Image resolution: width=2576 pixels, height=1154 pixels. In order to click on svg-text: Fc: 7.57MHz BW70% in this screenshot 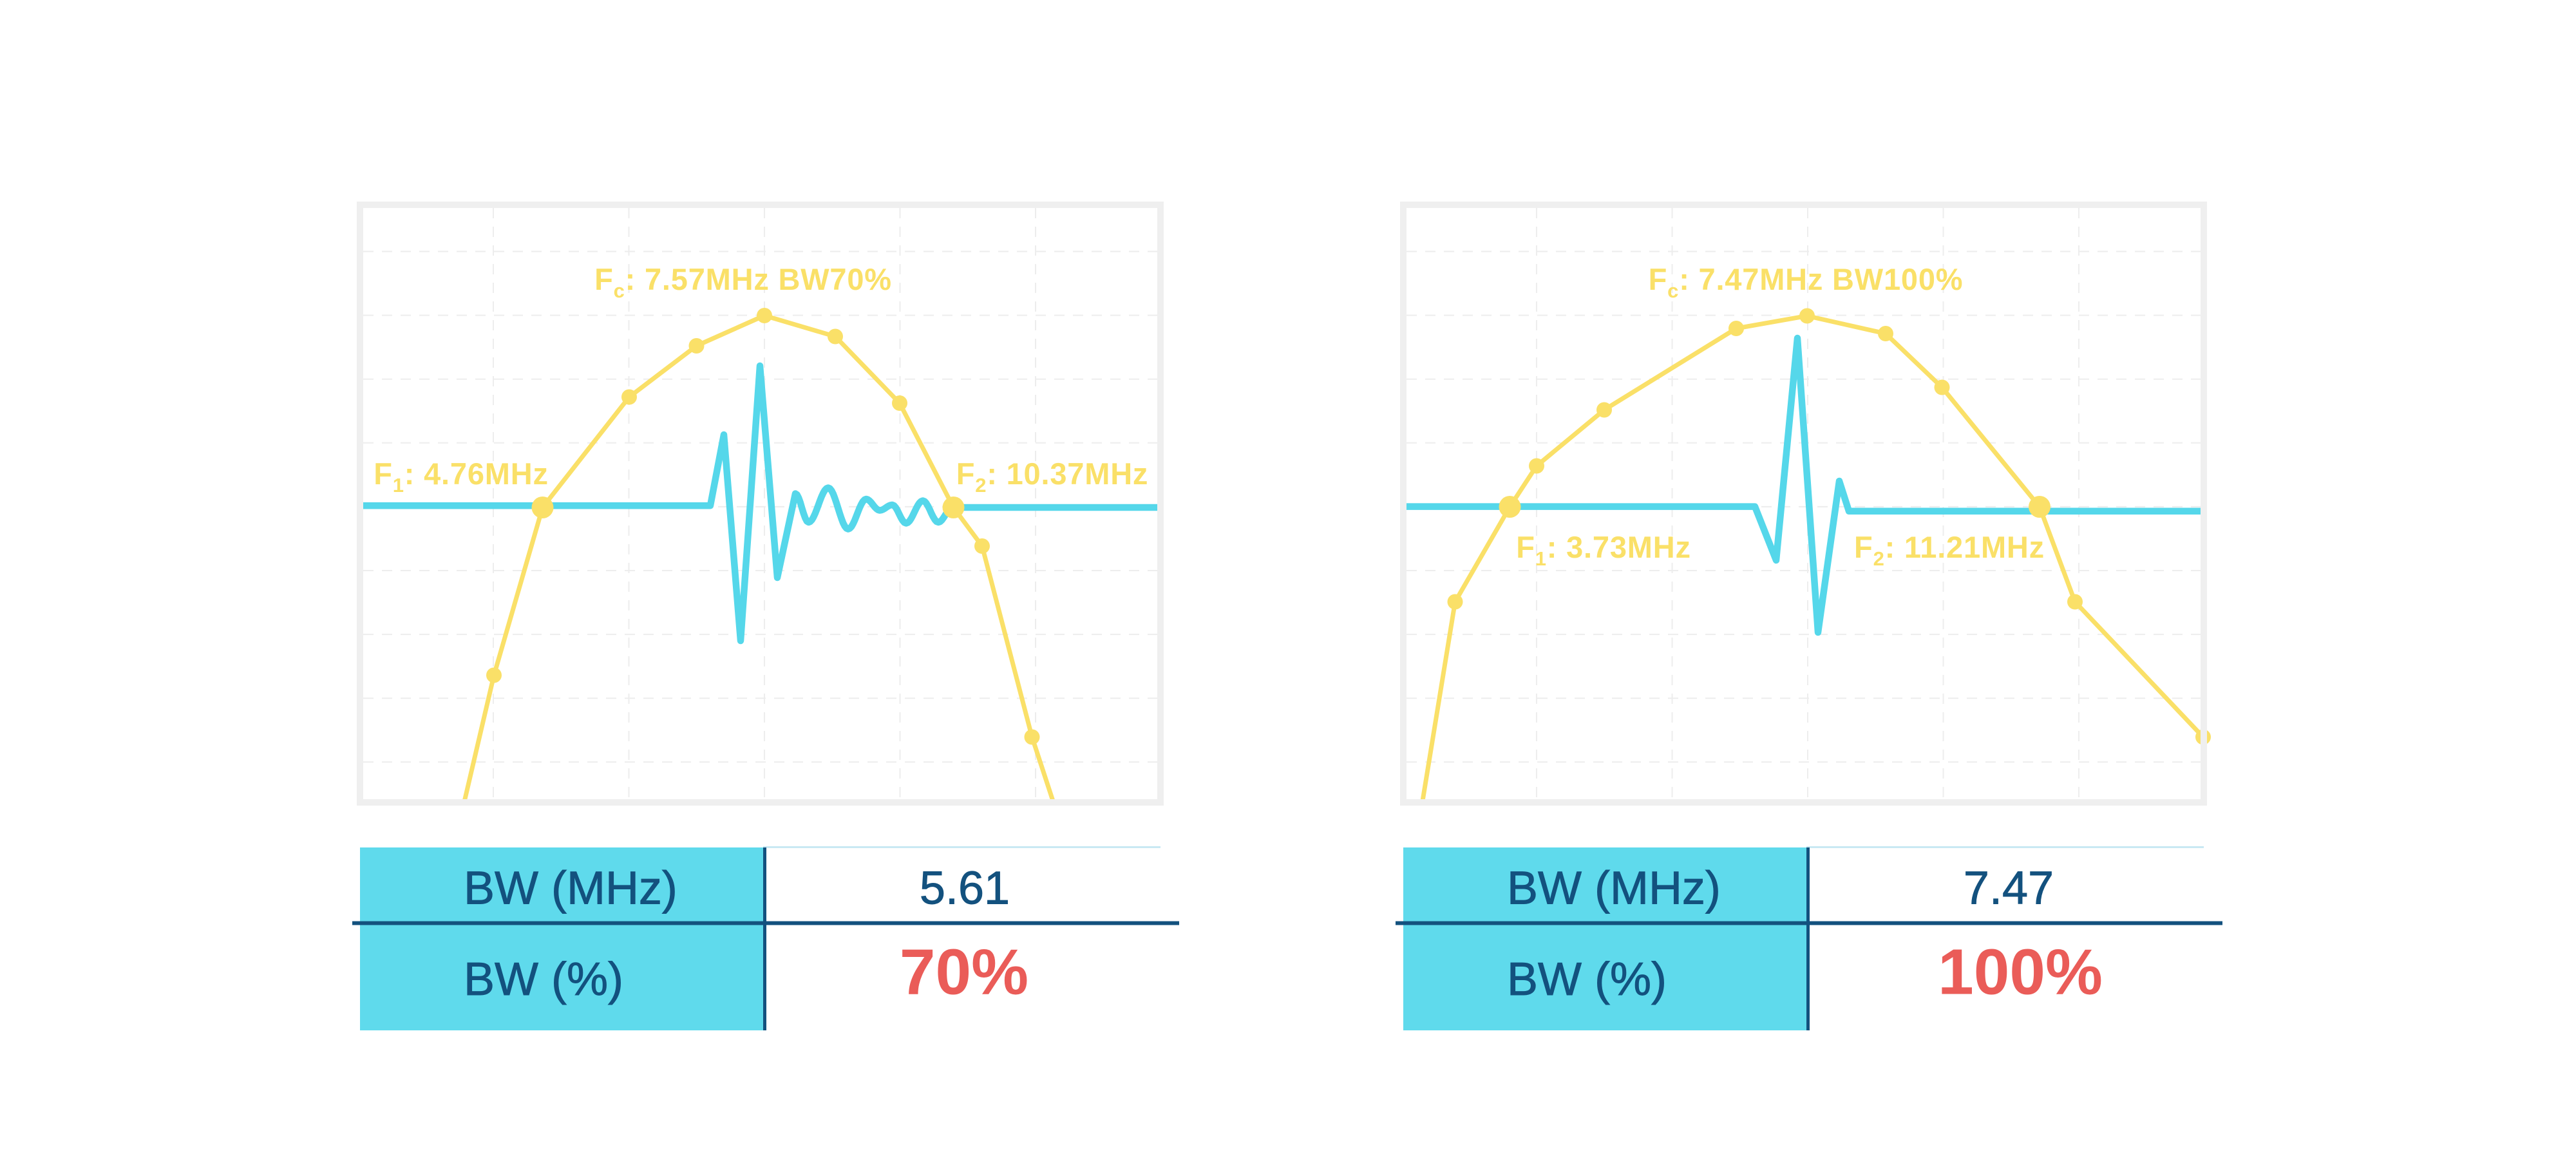, I will do `click(743, 282)`.